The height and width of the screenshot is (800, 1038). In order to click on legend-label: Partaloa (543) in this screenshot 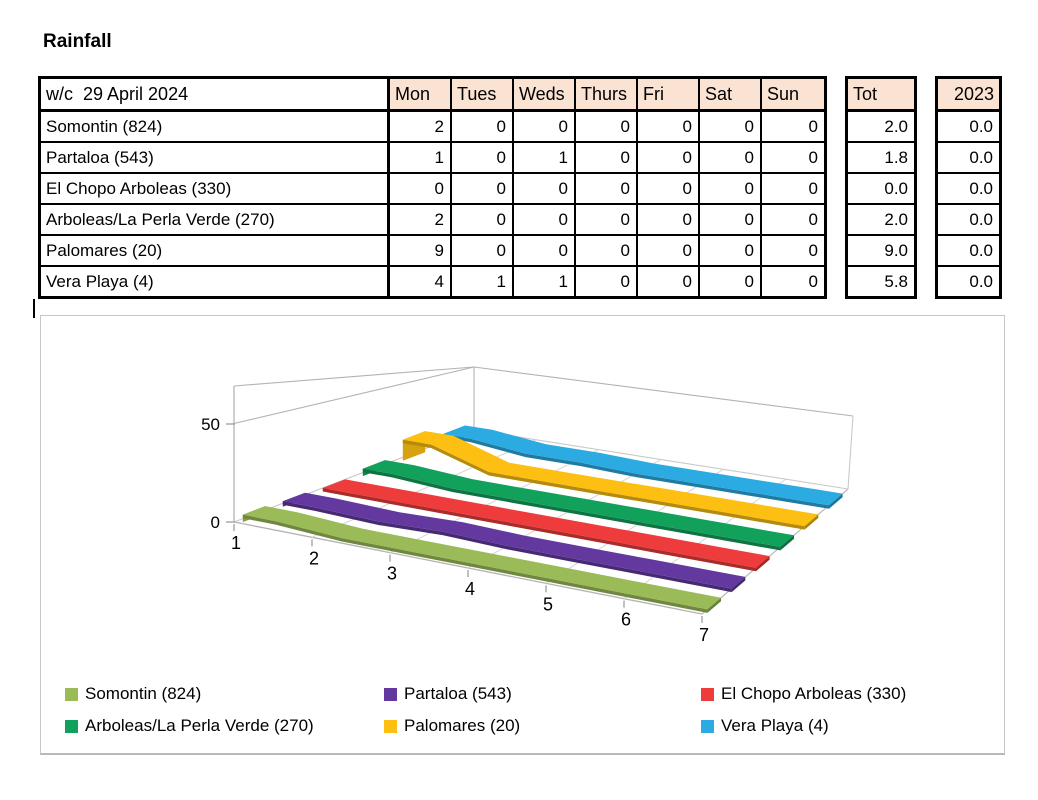, I will do `click(458, 693)`.